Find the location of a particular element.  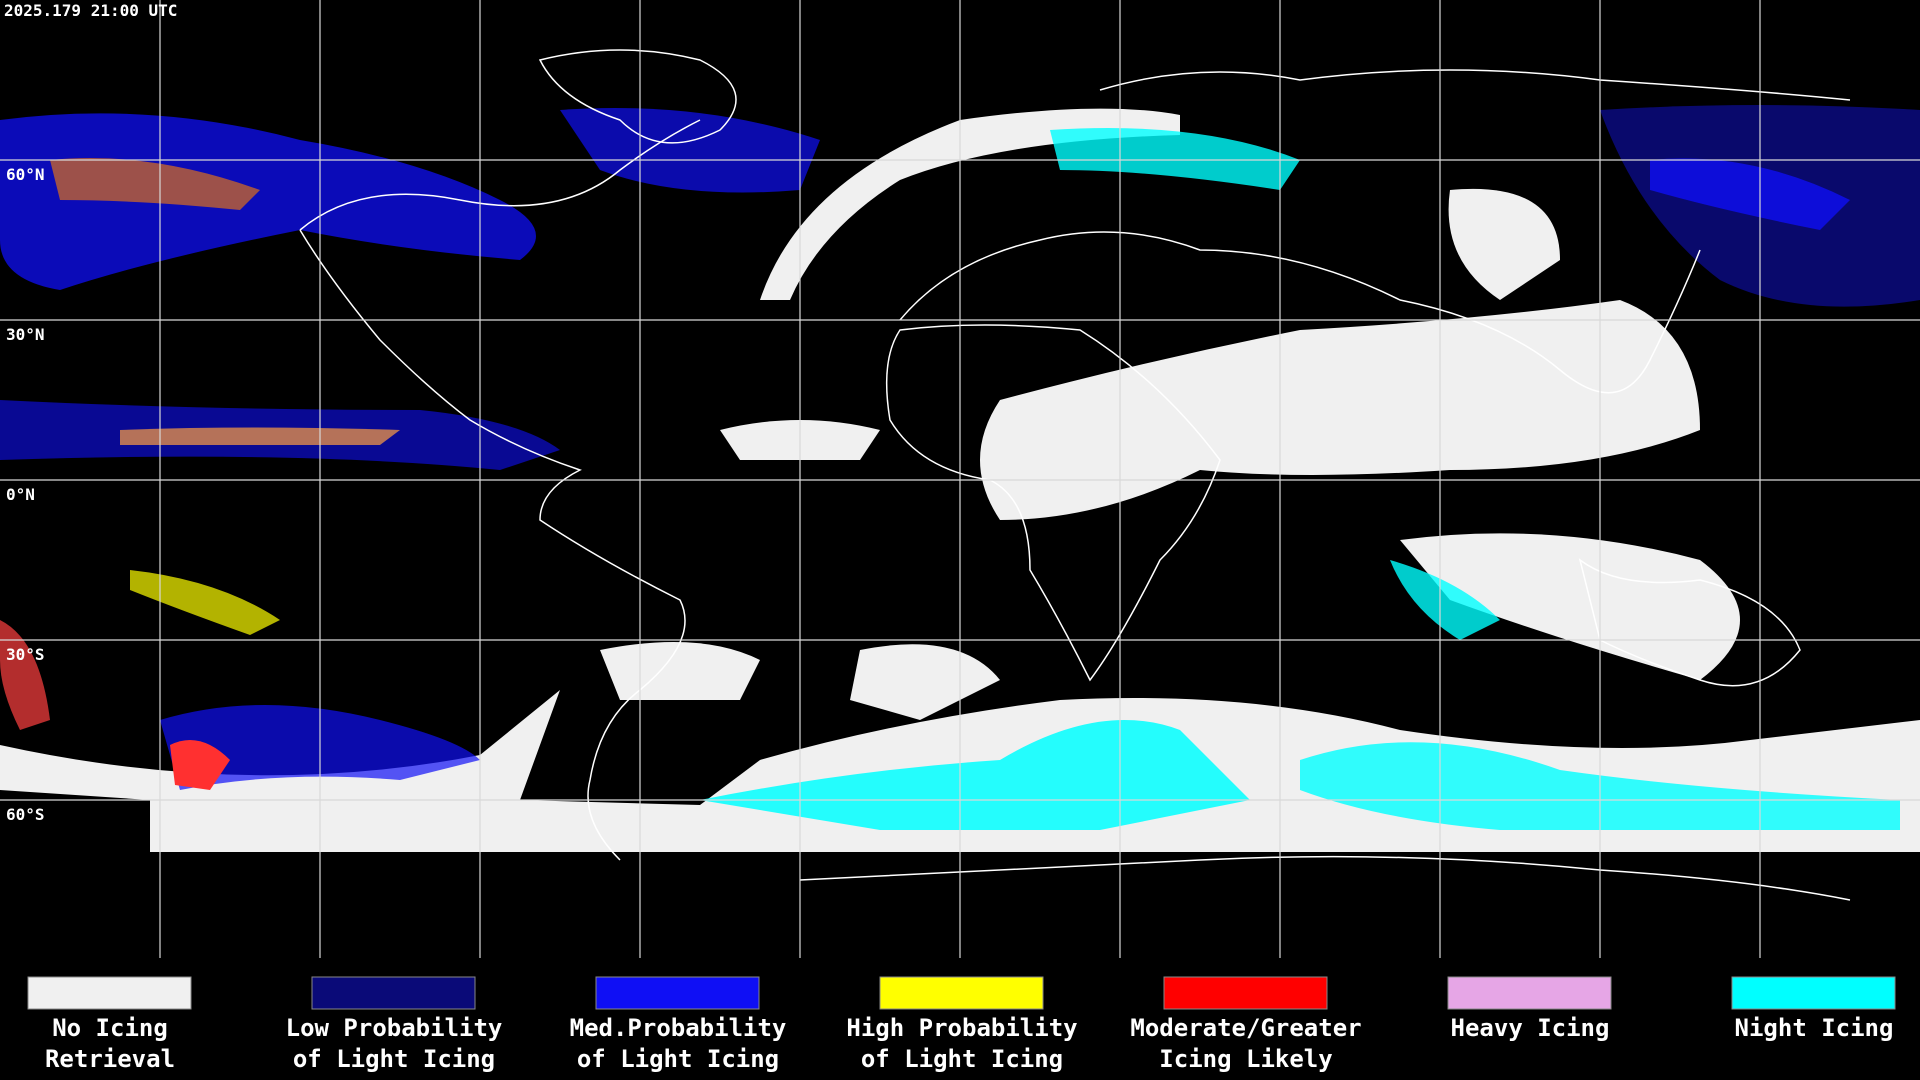

legend-label: Night Icing is located at coordinates (1814, 1028).